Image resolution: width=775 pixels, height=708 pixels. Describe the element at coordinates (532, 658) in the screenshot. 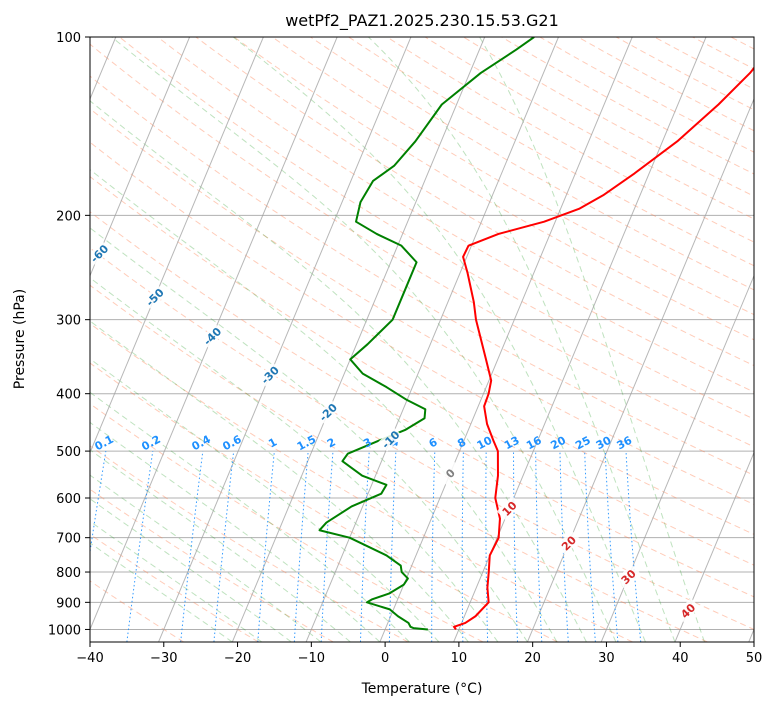

I see `x-tick-label: 20` at that location.